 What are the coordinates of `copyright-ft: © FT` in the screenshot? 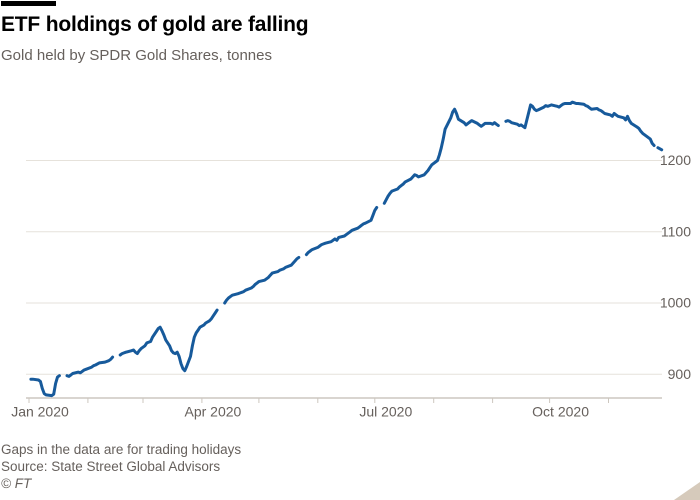 It's located at (16, 483).